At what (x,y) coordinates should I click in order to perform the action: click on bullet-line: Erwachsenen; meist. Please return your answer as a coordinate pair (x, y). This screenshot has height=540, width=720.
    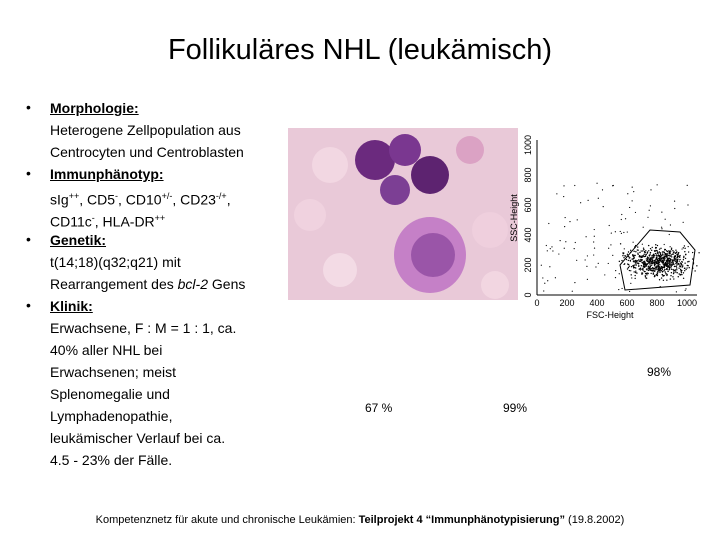
    Looking at the image, I should click on (113, 372).